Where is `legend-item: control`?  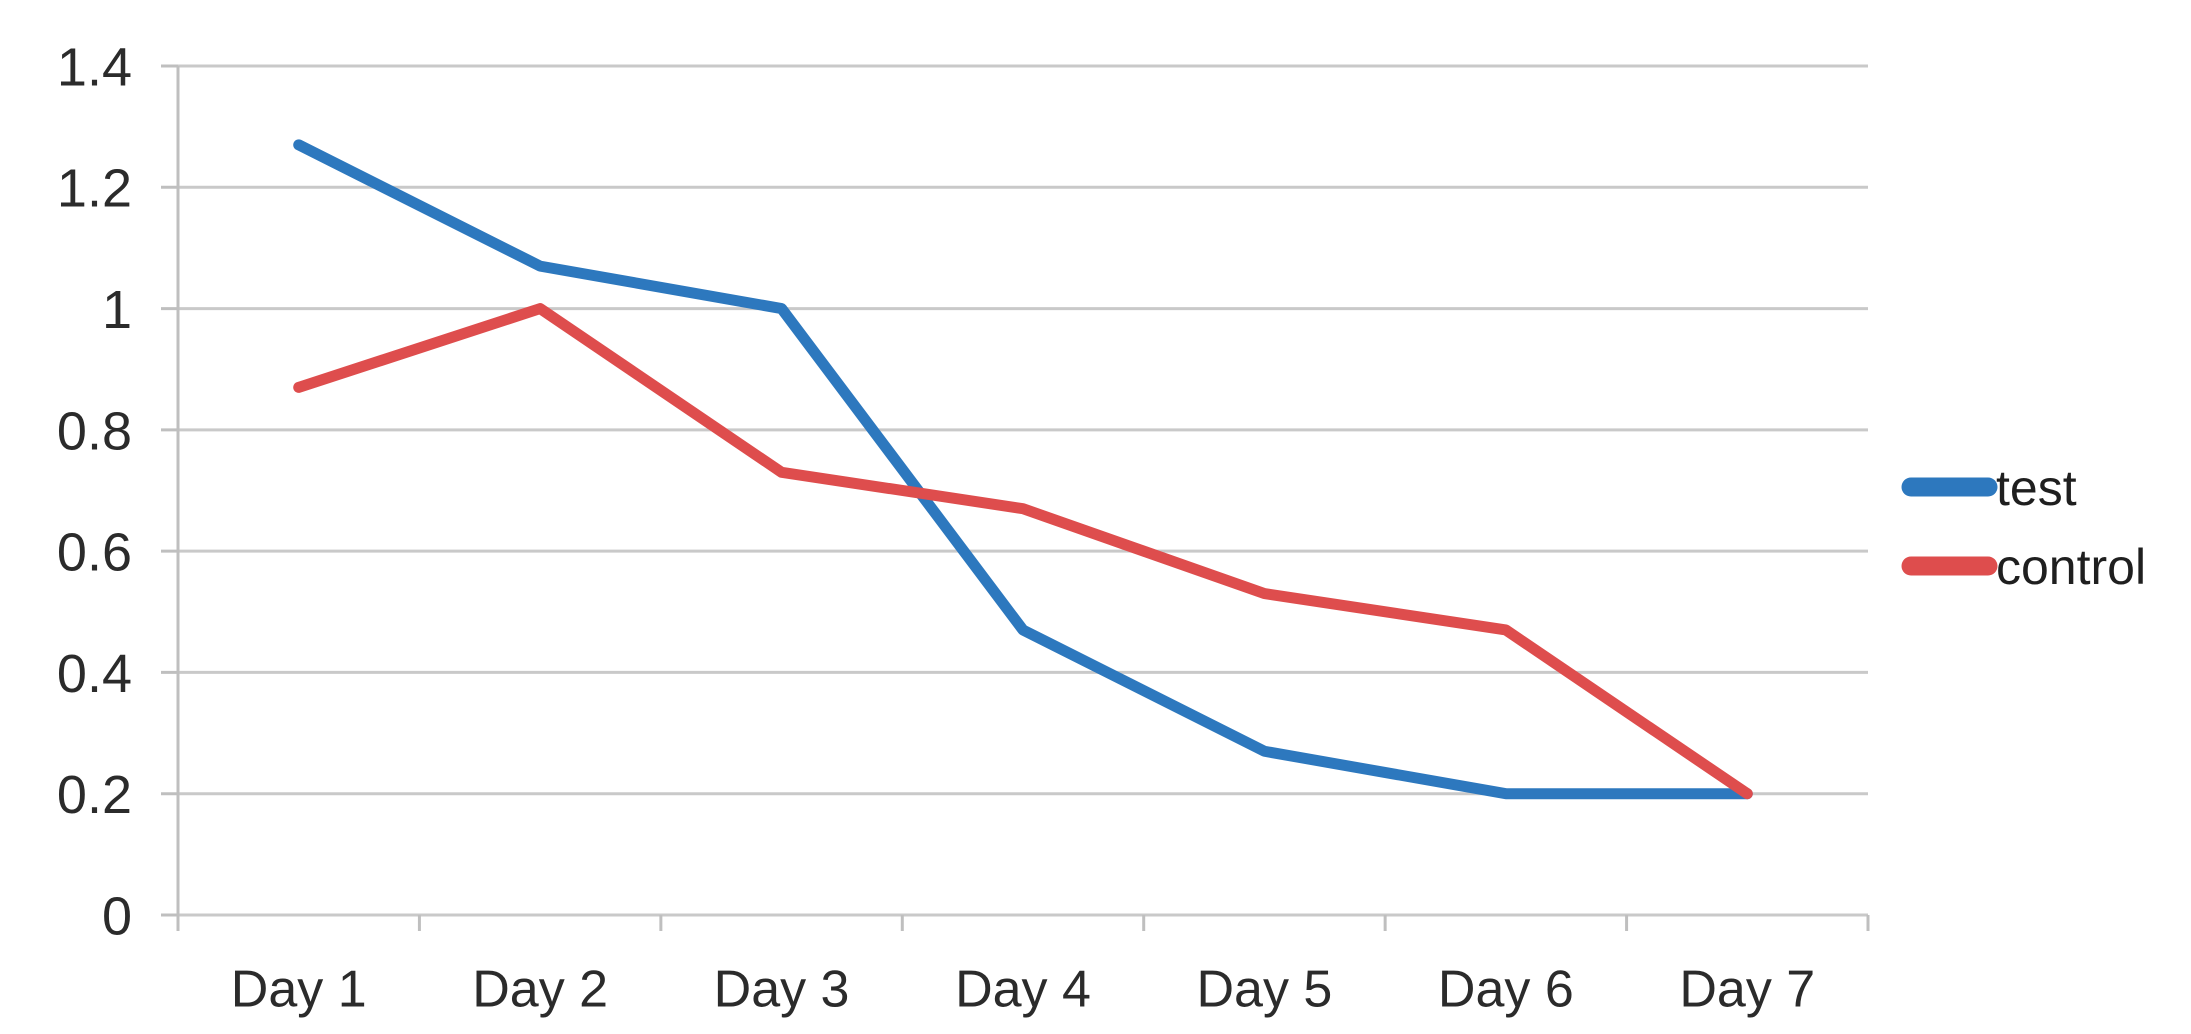 legend-item: control is located at coordinates (2023, 567).